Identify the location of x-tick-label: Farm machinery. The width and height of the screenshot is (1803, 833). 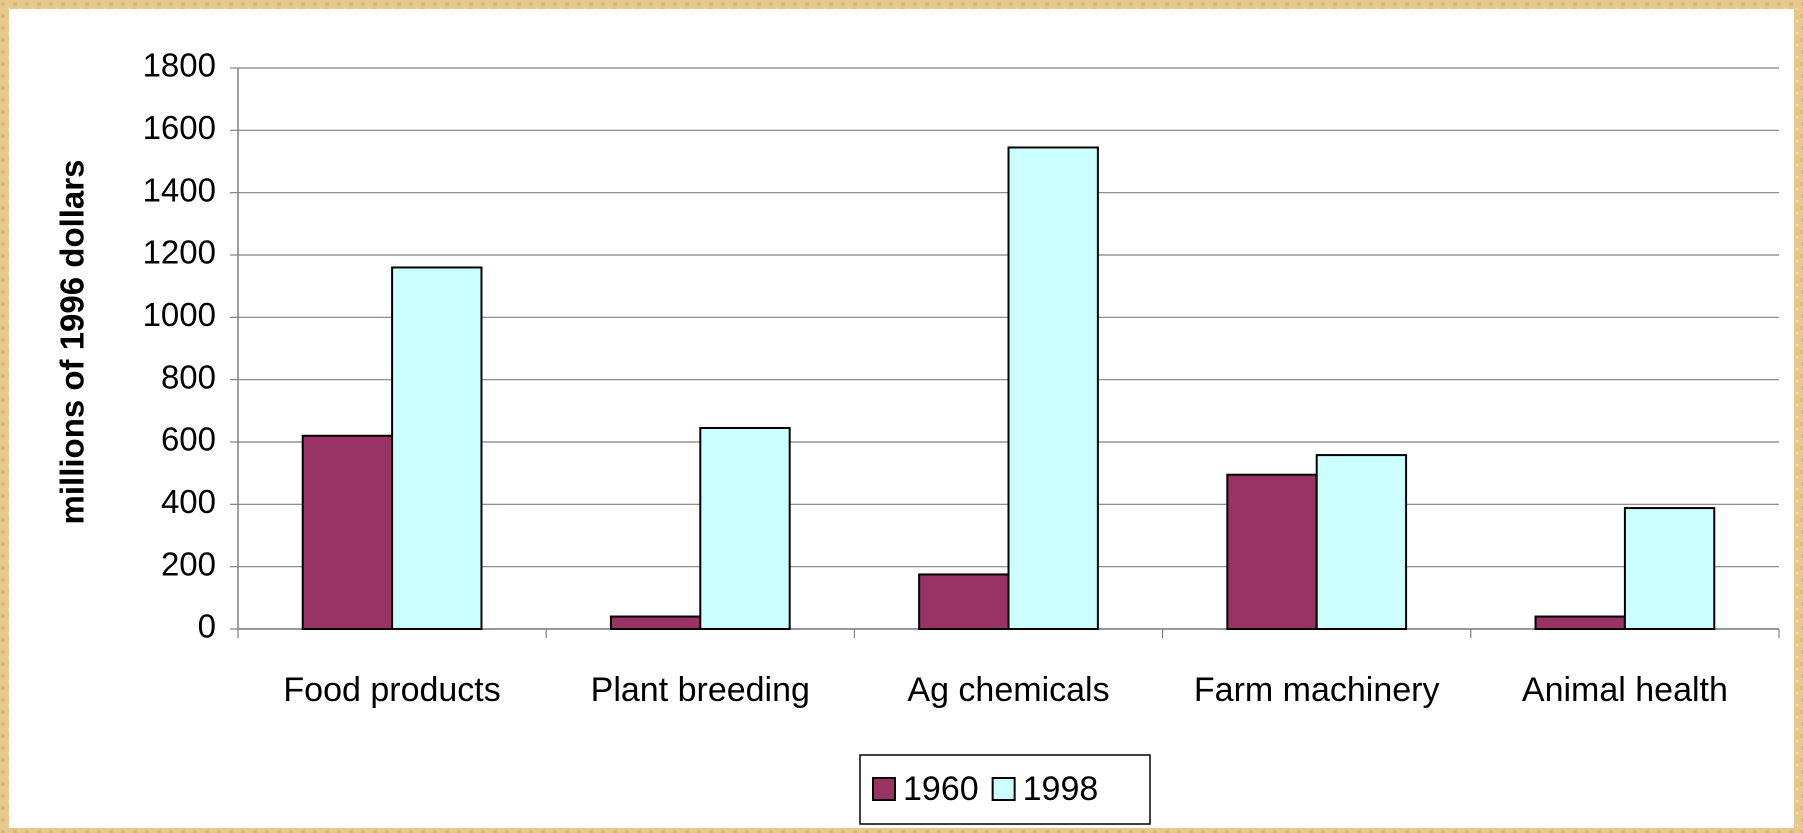
(1317, 690).